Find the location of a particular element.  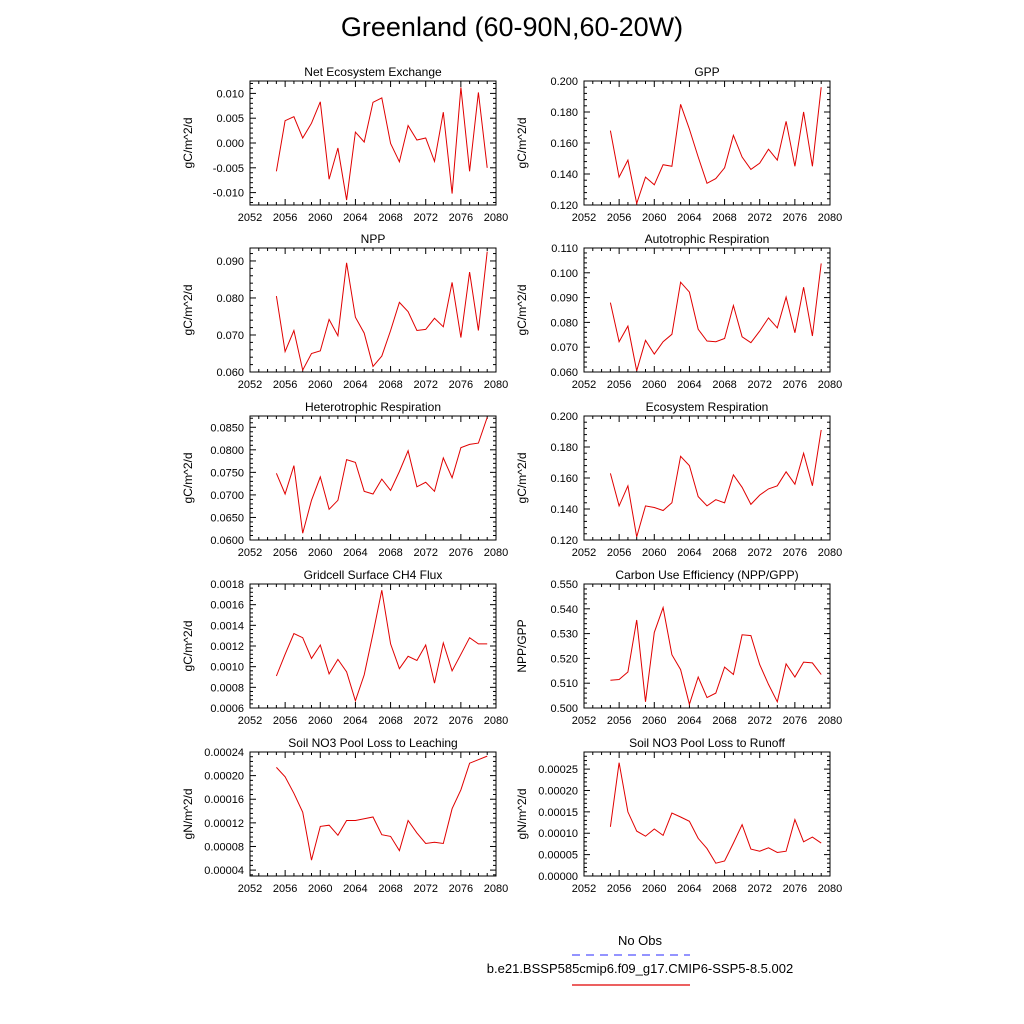

y-tick-label: 0.060 is located at coordinates (564, 373).